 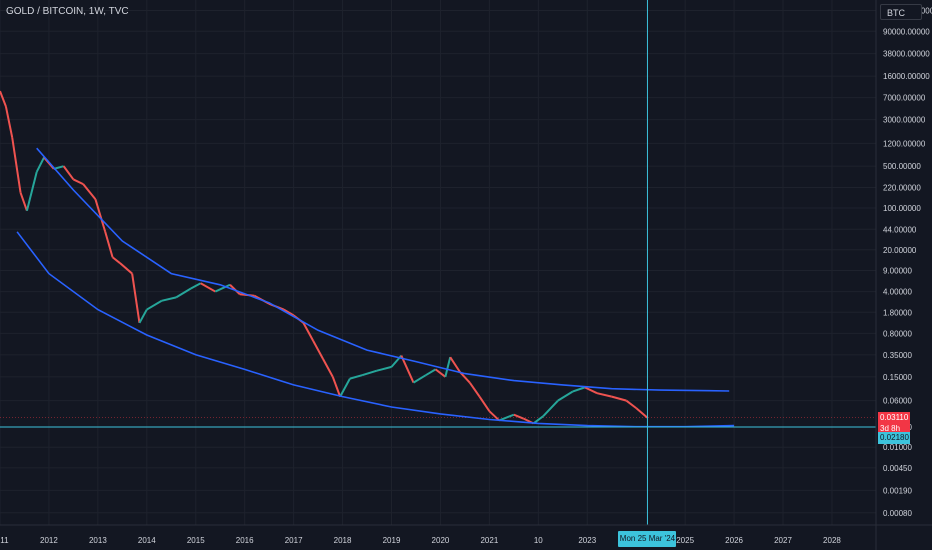 I want to click on x-tick-label: 2026, so click(x=734, y=540).